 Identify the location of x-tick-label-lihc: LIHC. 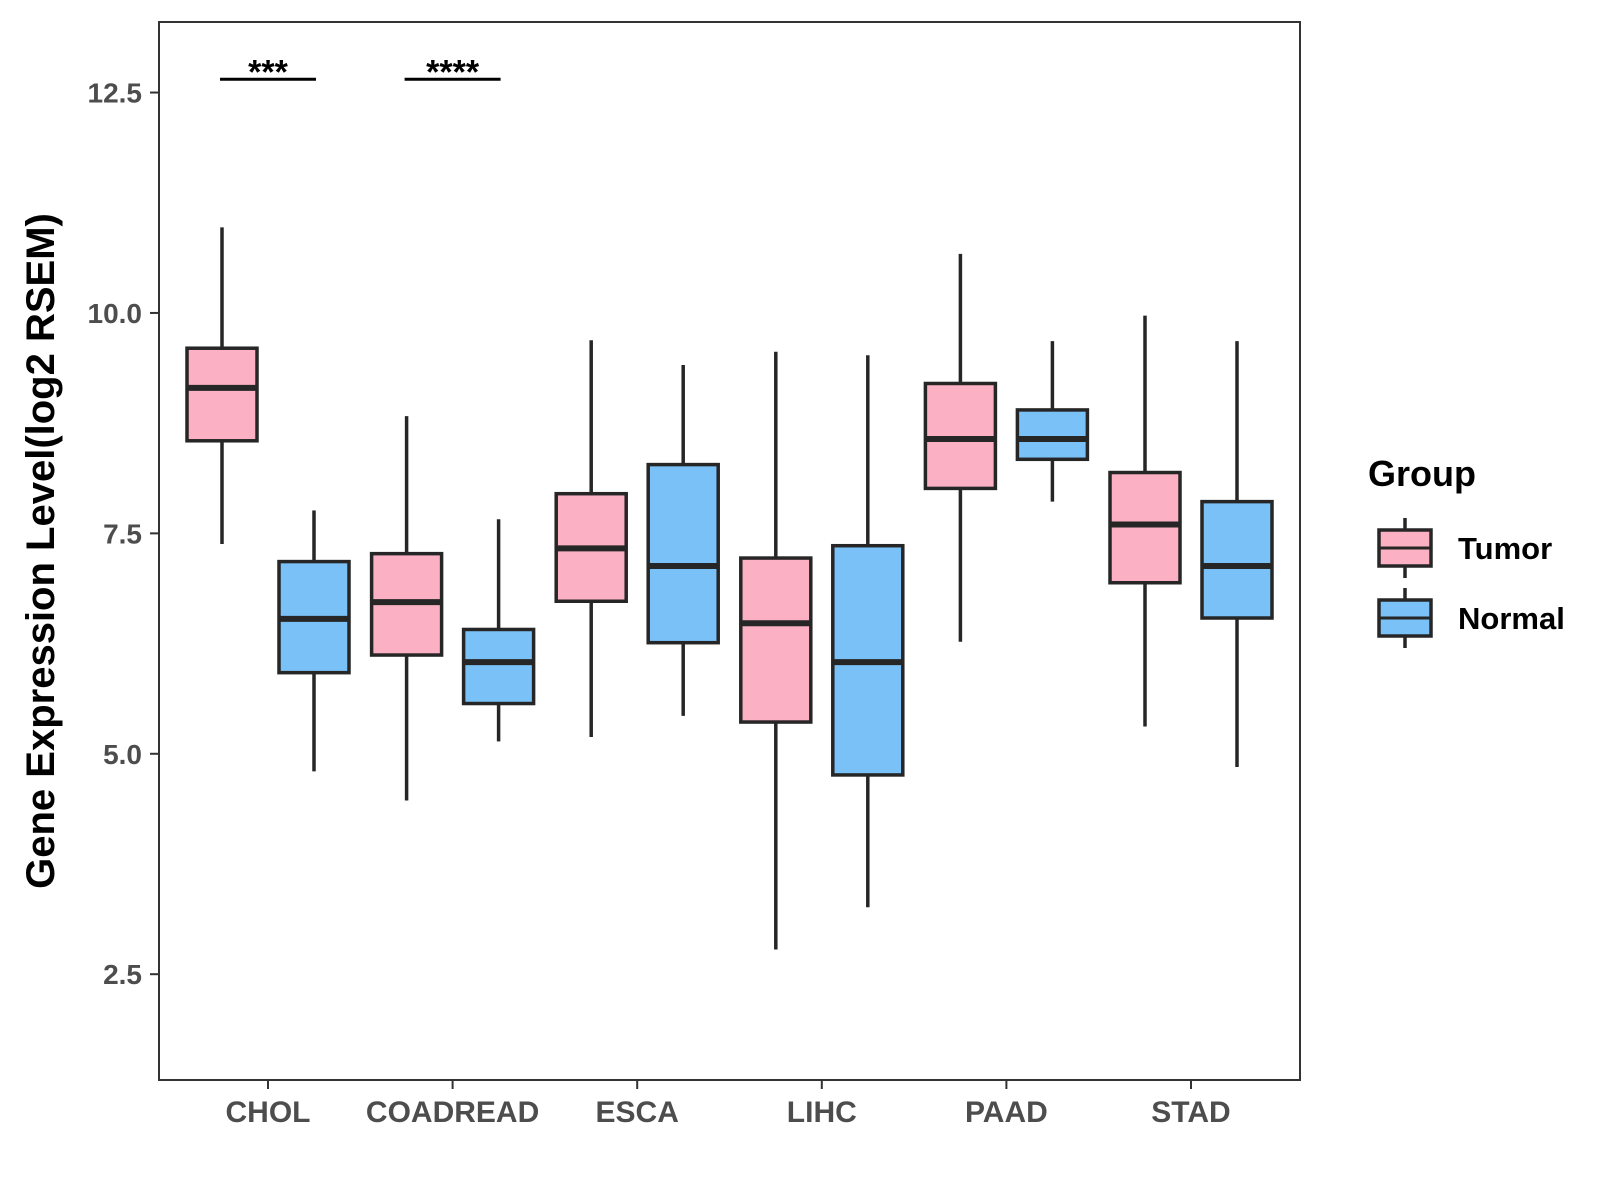
(822, 1112).